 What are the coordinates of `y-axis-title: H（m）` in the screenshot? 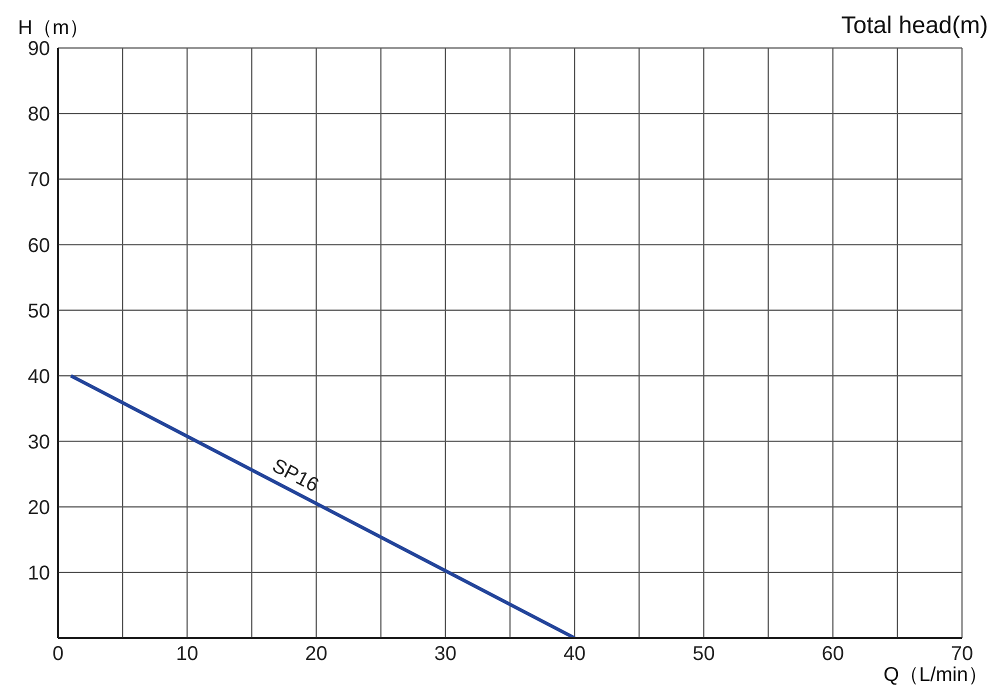 It's located at (54, 28).